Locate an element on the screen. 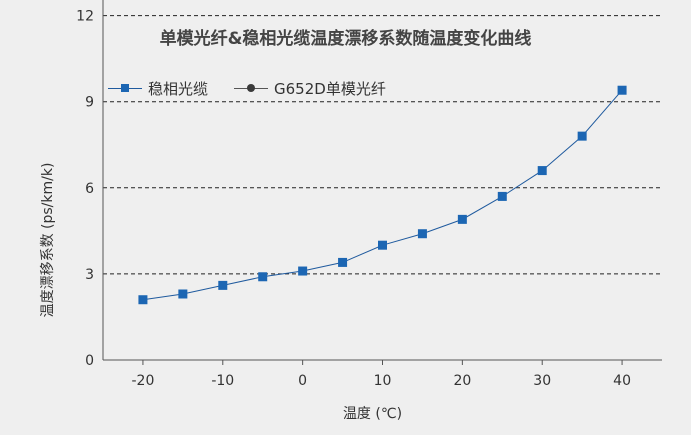 The height and width of the screenshot is (435, 691). legend-swatch-circle-icon is located at coordinates (251, 88).